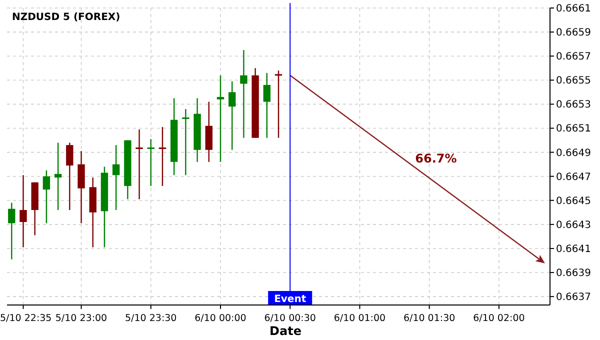 This screenshot has width=600, height=340. I want to click on y-tick-label: 0.6651, so click(573, 129).